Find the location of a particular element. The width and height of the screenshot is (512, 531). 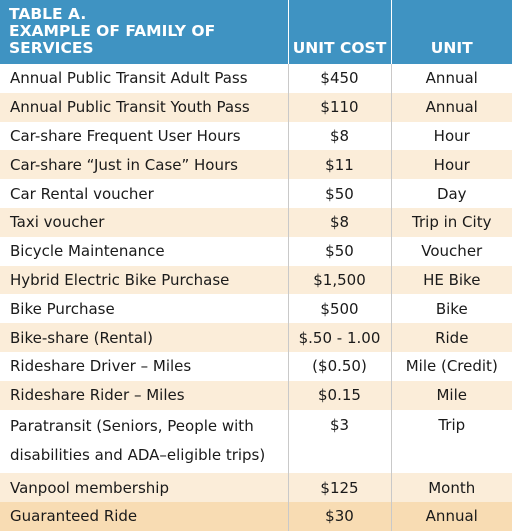

service-cell: Taxi voucher is located at coordinates (144, 222).